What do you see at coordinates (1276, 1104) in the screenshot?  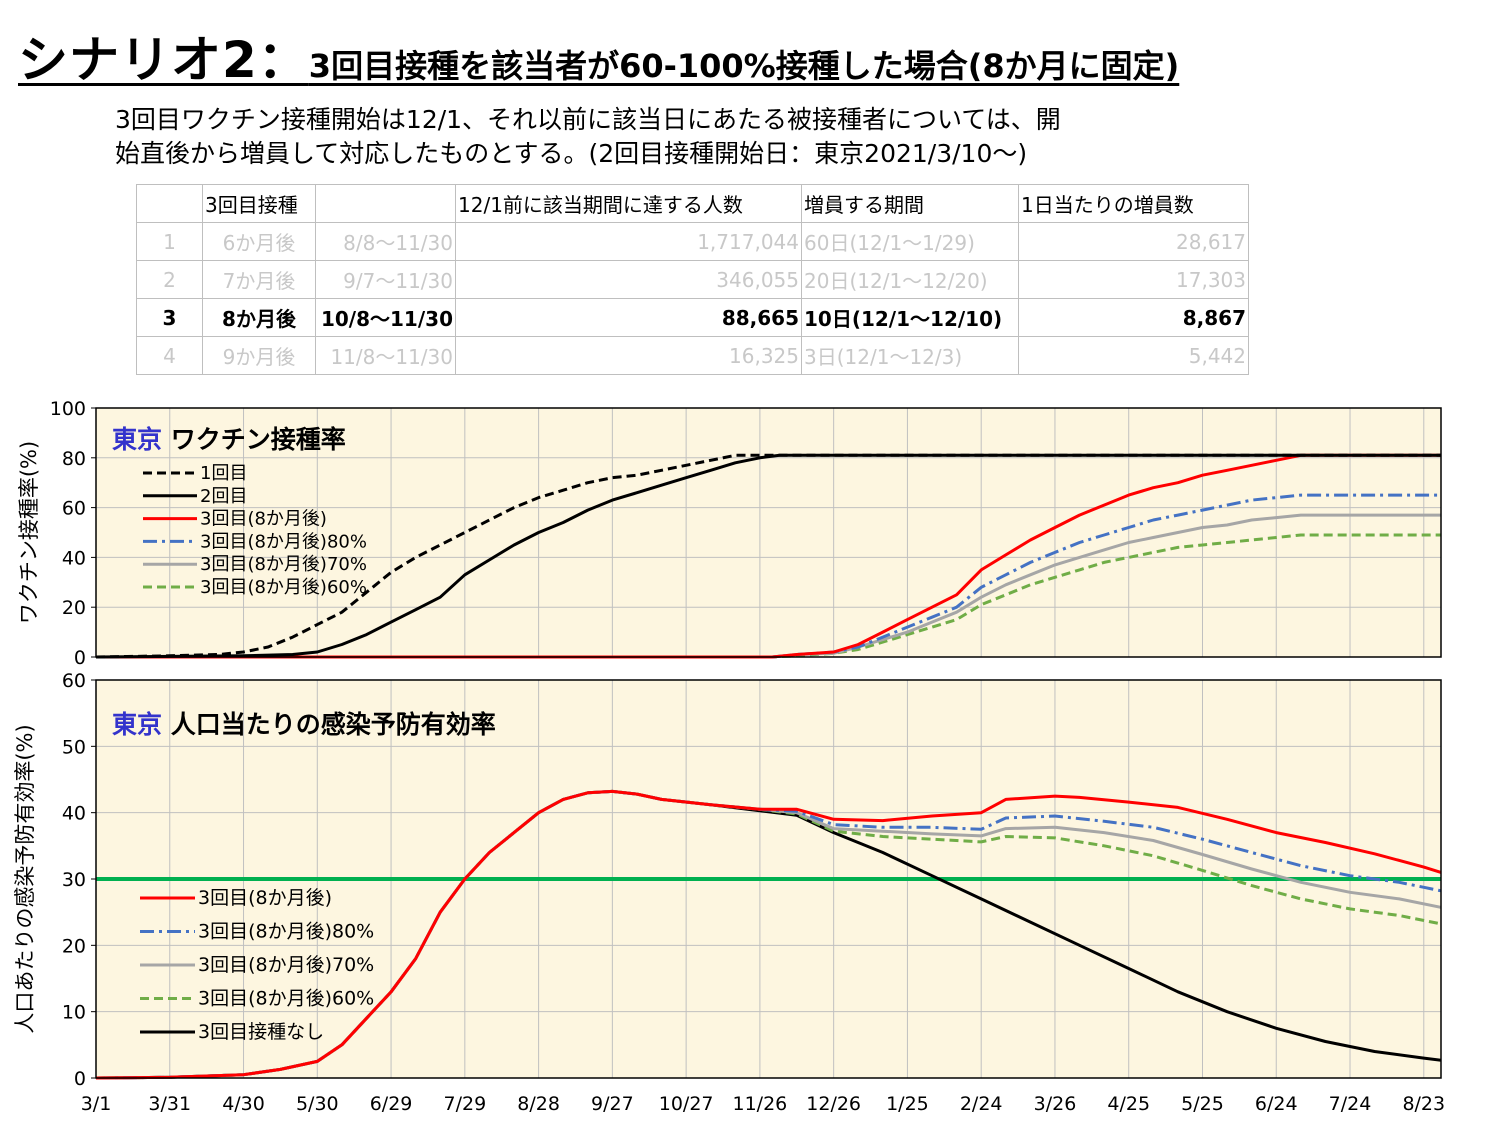 I see `x-tick-label: 6/24` at bounding box center [1276, 1104].